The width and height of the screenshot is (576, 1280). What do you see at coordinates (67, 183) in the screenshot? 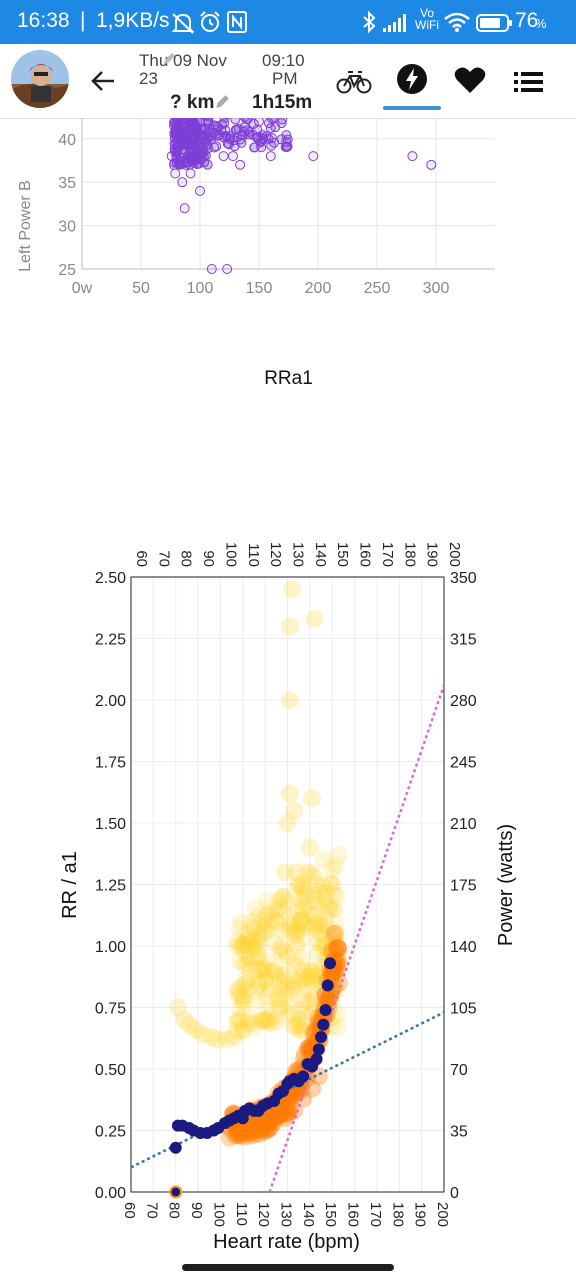
I see `y-tick-label: 35` at bounding box center [67, 183].